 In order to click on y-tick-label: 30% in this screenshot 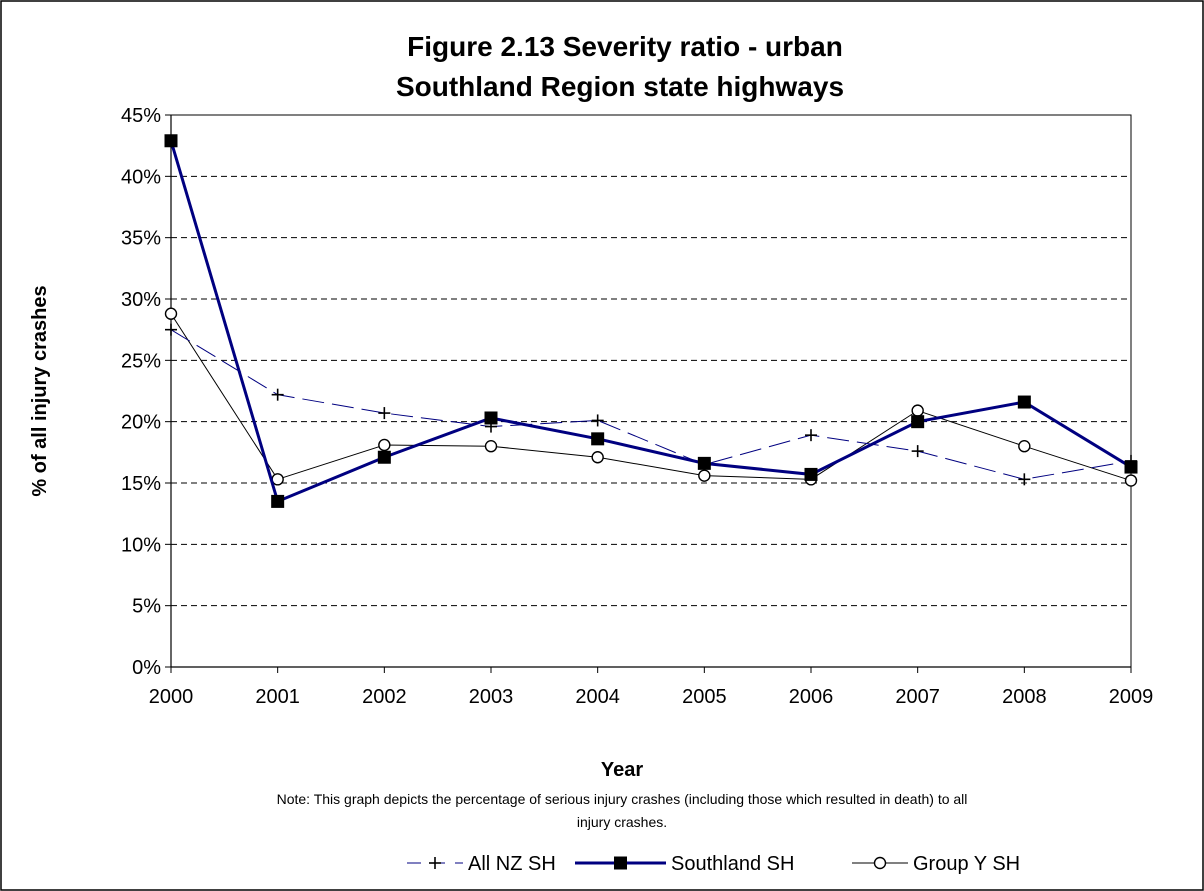, I will do `click(141, 300)`.